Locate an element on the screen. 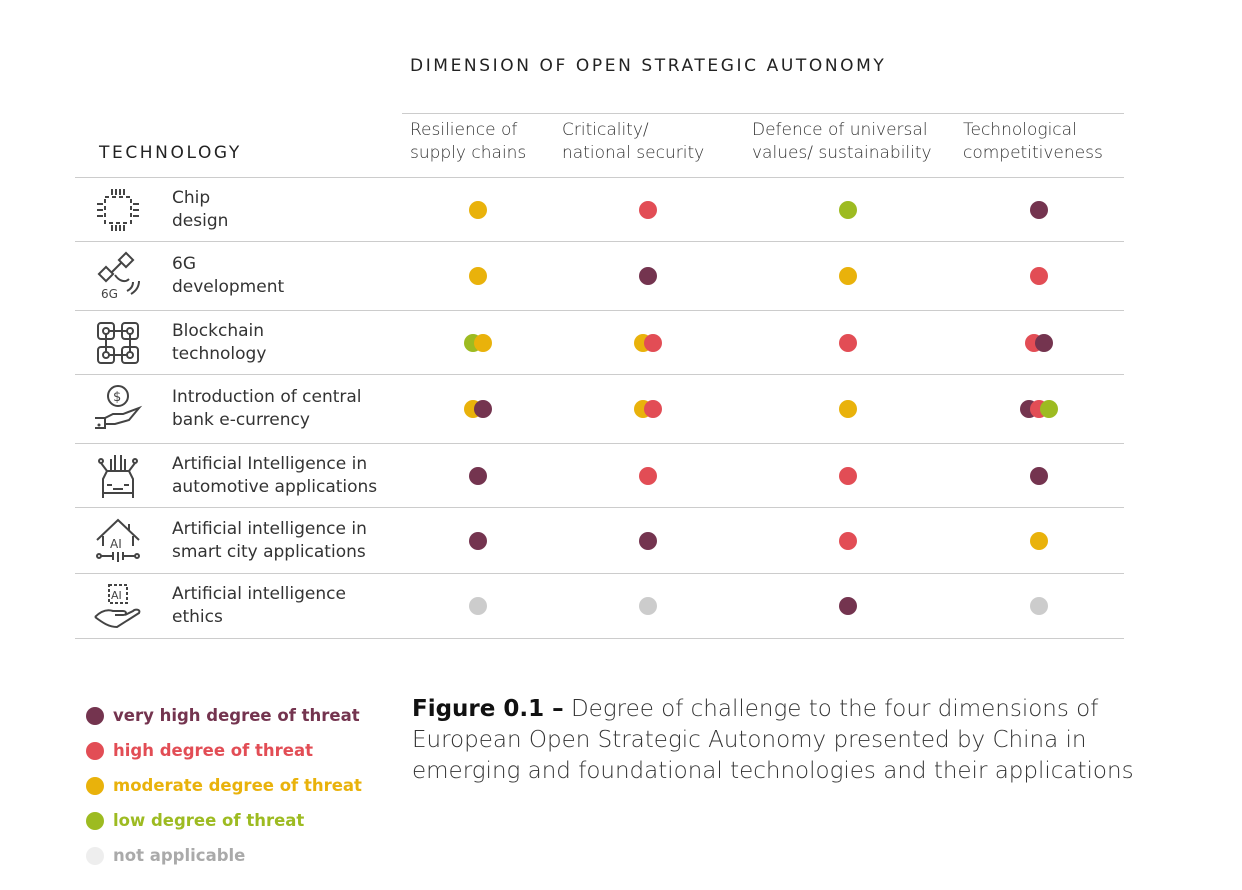 The height and width of the screenshot is (890, 1242). figure-title: DIMENSION OF OPEN STRATEGIC AUTONOMY is located at coordinates (648, 66).